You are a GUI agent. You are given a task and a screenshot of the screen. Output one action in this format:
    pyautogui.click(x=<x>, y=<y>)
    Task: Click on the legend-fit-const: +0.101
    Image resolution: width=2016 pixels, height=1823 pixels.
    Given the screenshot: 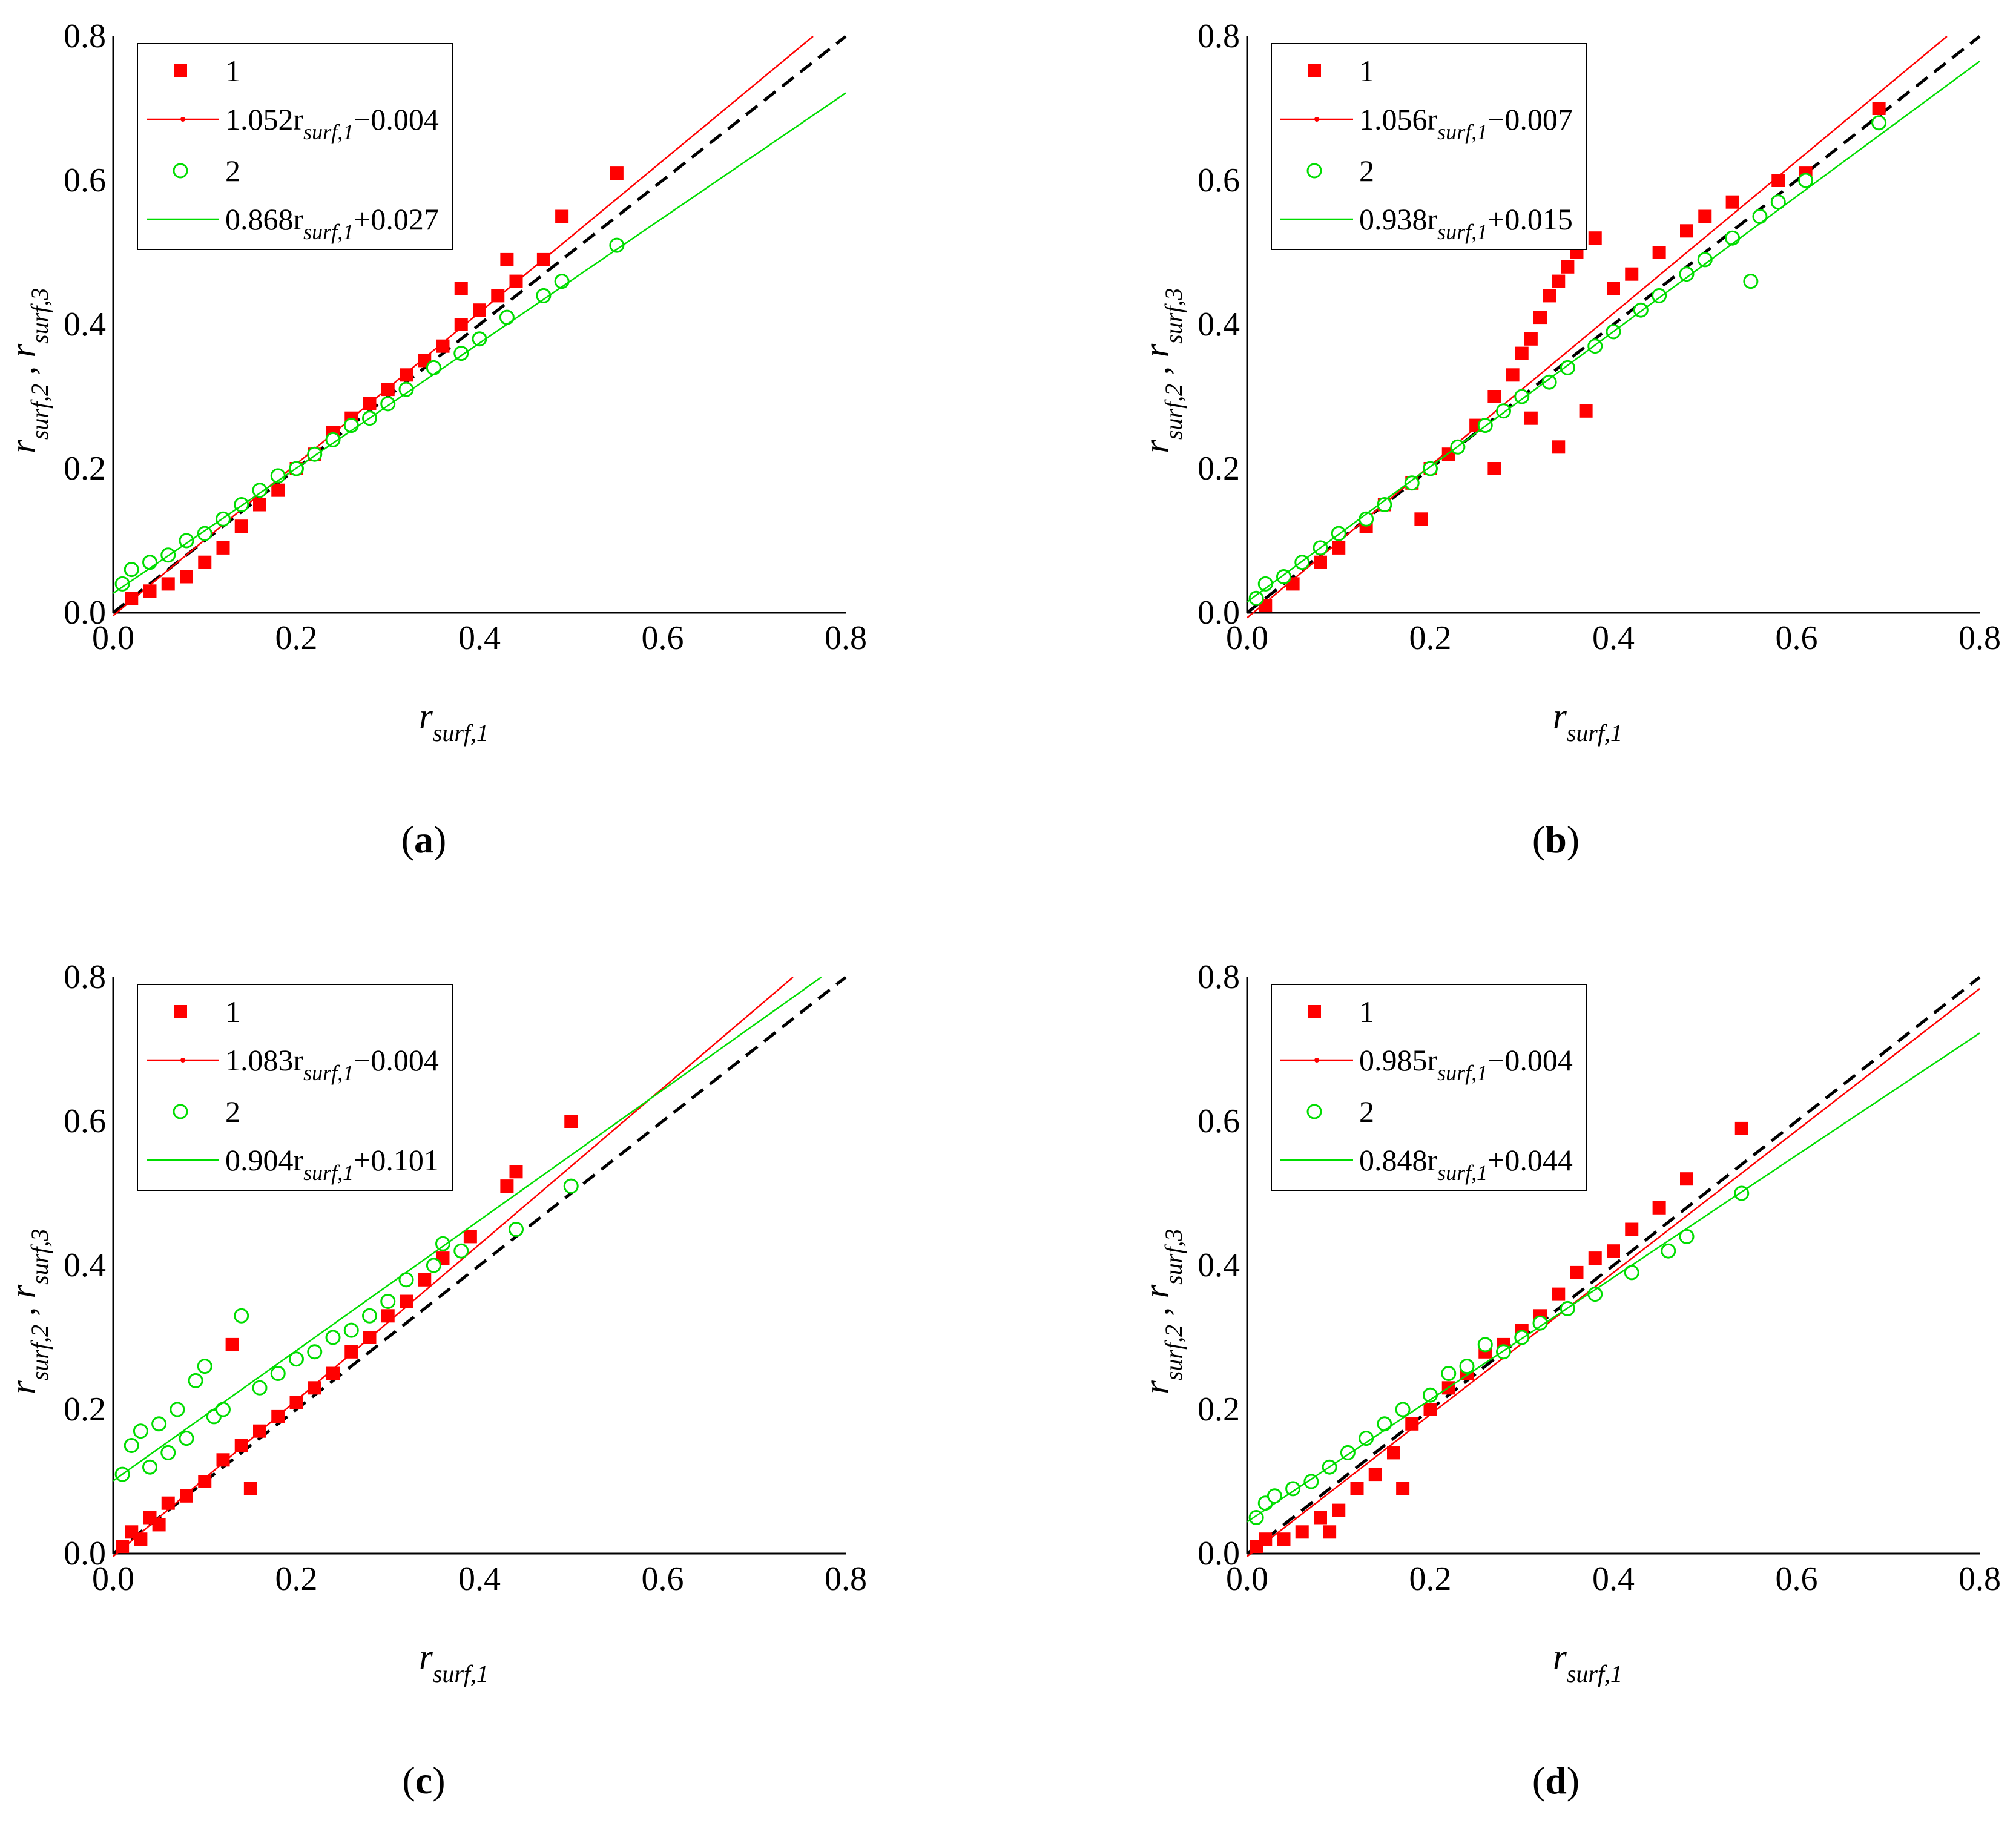 What is the action you would take?
    pyautogui.click(x=396, y=1160)
    